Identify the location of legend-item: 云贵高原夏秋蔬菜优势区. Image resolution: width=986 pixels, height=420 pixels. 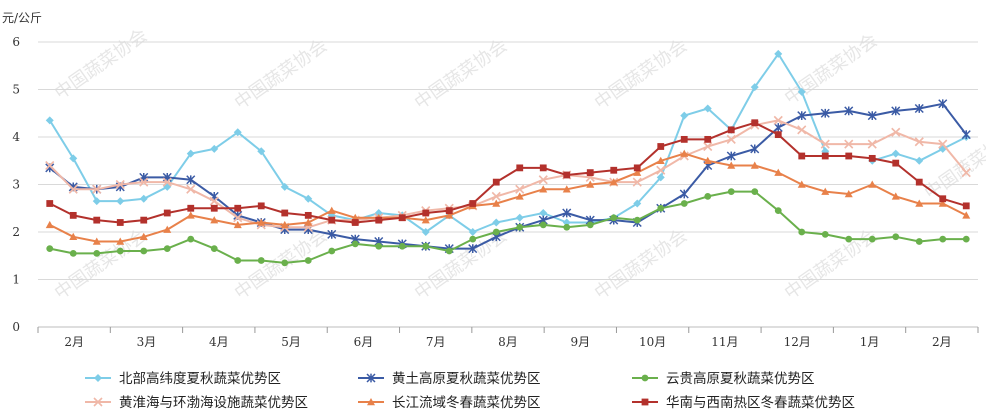
(723, 378).